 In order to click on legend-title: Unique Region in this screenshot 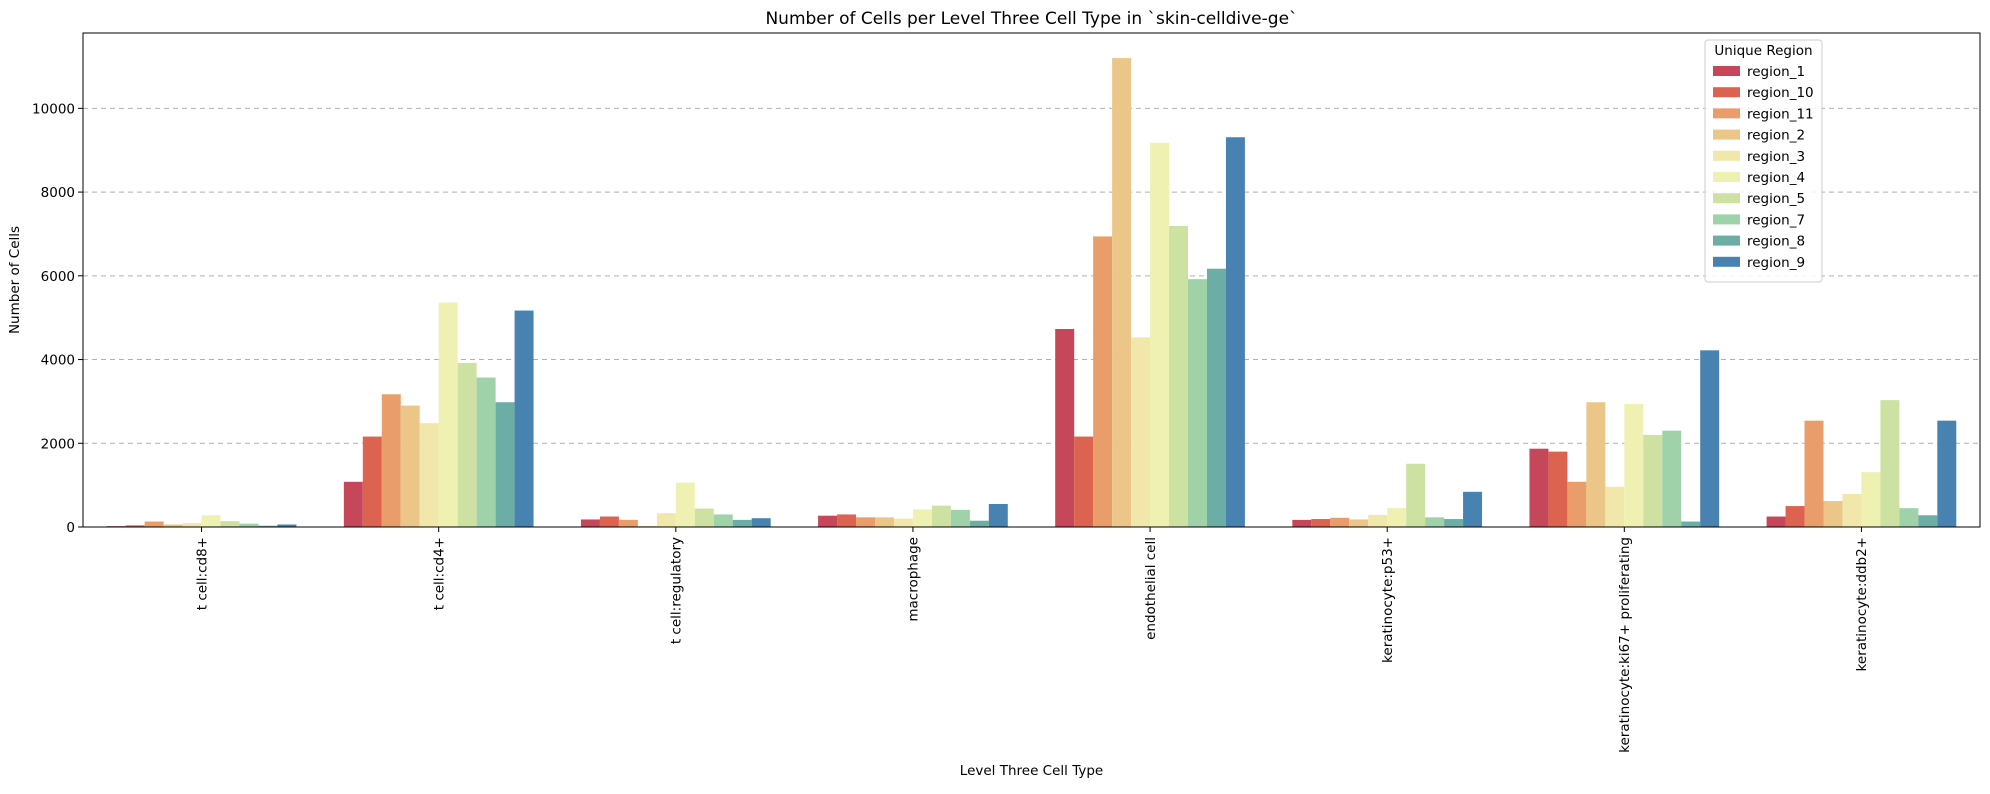, I will do `click(1763, 51)`.